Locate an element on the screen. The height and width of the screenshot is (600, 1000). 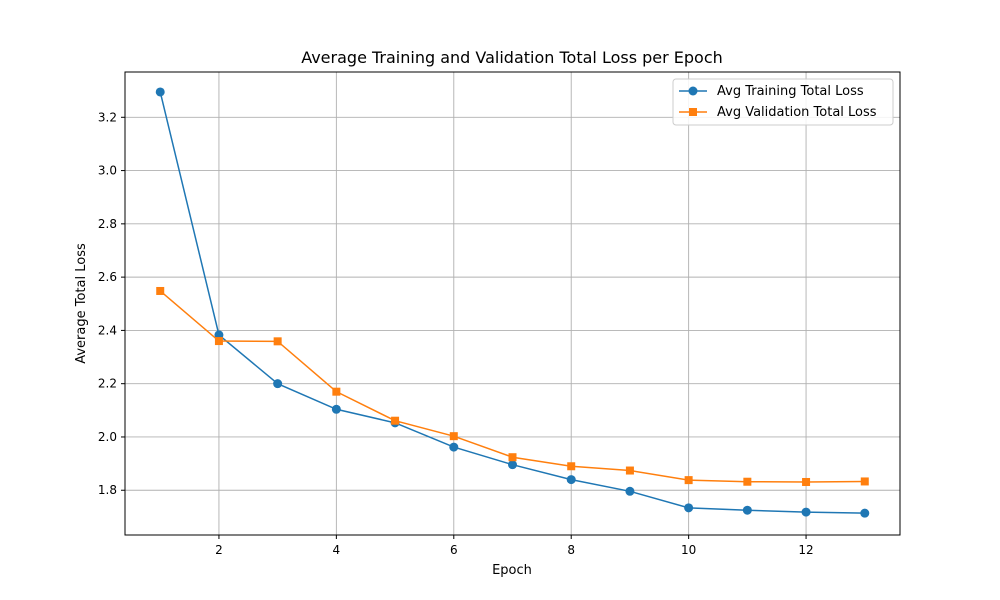
legend-validation-label: Avg Validation Total Loss is located at coordinates (797, 112).